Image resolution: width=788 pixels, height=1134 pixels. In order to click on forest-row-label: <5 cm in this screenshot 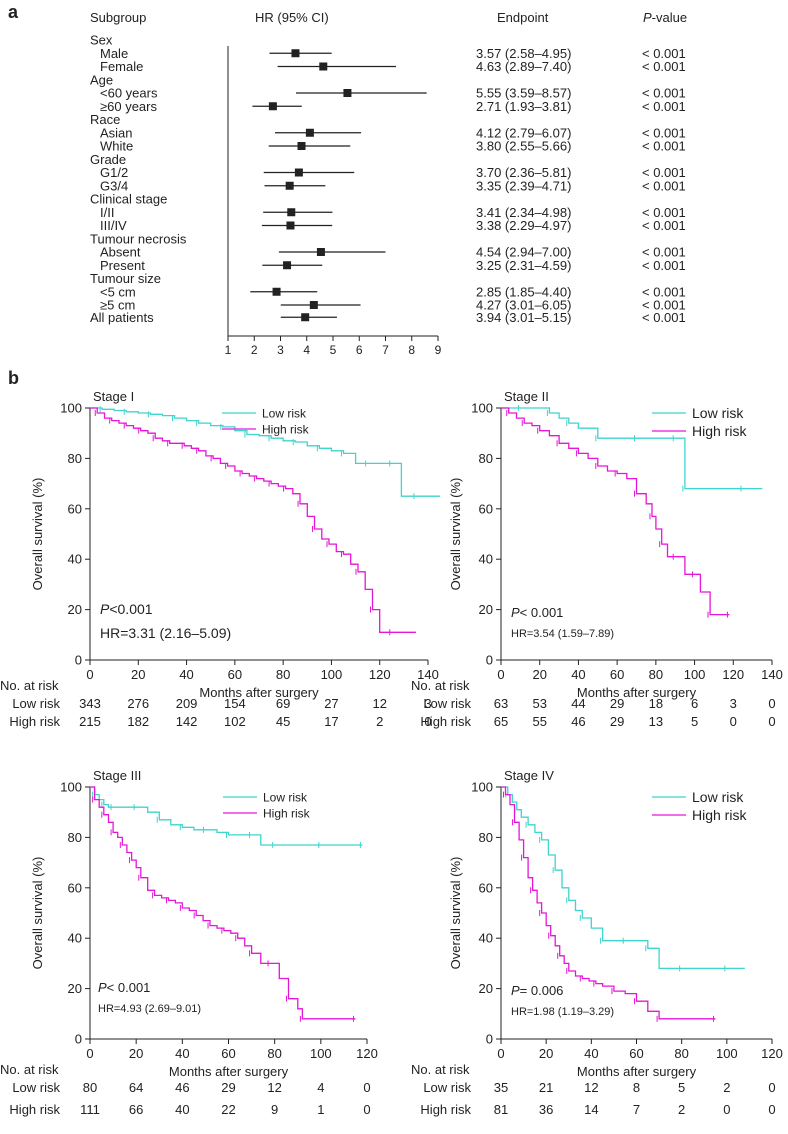, I will do `click(118, 291)`.